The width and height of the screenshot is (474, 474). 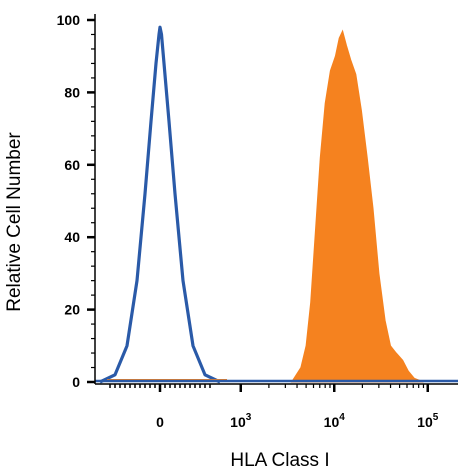 I want to click on y-tick-label: 0, so click(x=76, y=382).